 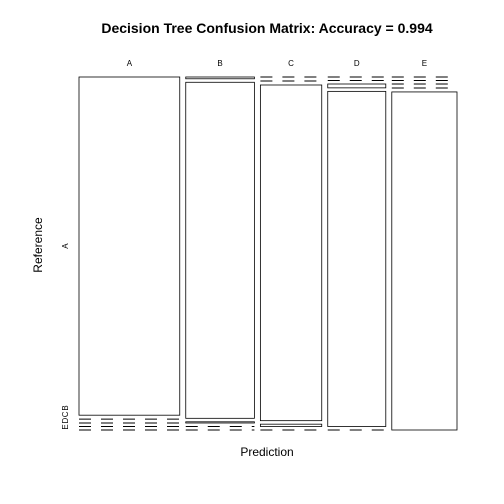 What do you see at coordinates (267, 452) in the screenshot?
I see `x-axis-label: Prediction` at bounding box center [267, 452].